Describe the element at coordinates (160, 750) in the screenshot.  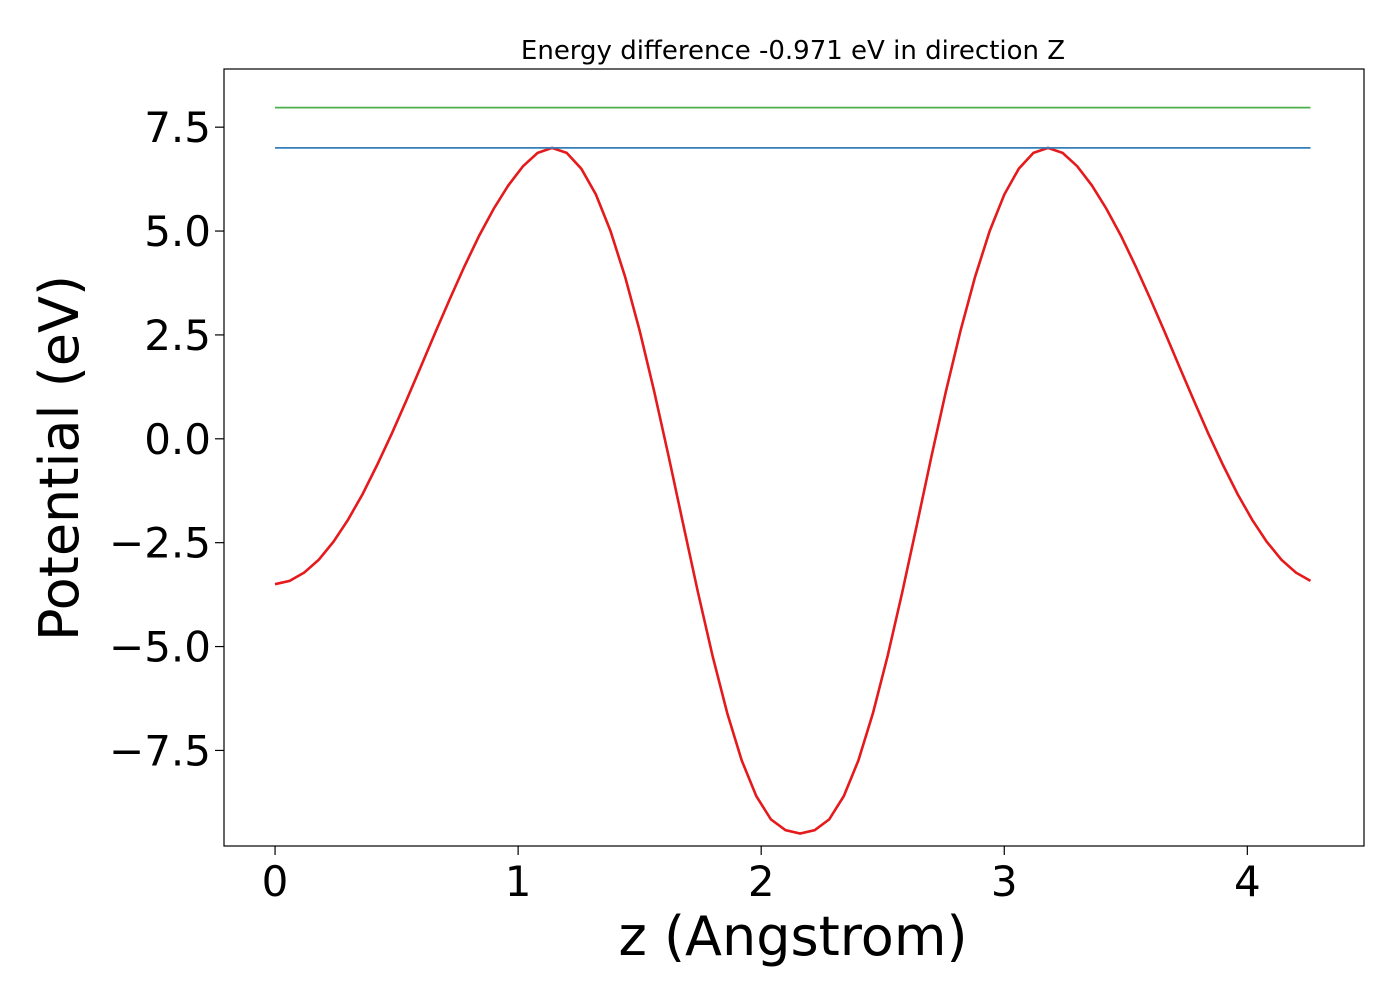
I see `y-tick-label: −7.5` at that location.